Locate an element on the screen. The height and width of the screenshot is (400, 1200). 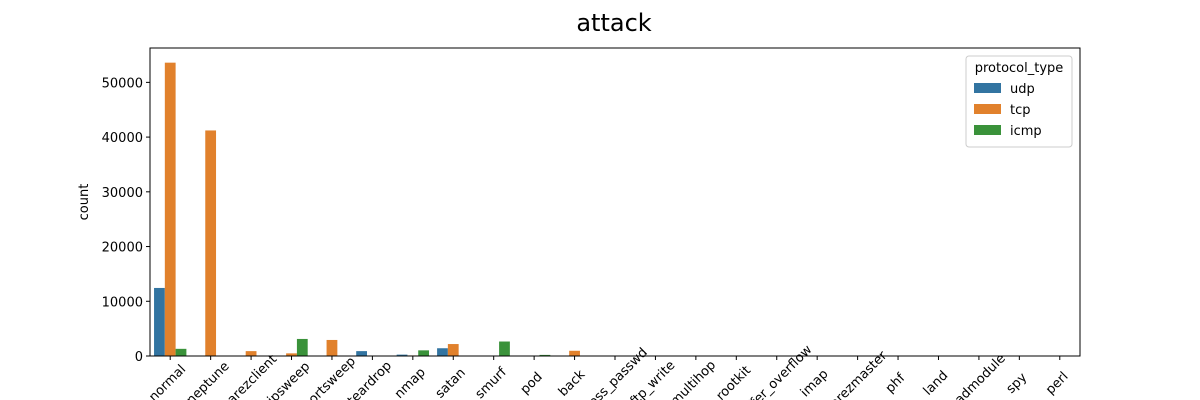
legend-label: icmp is located at coordinates (1026, 131).